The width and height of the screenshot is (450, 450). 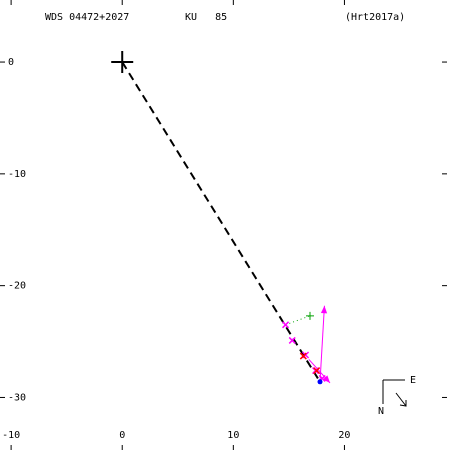 I want to click on reference: (Hrt2017a), so click(x=375, y=17).